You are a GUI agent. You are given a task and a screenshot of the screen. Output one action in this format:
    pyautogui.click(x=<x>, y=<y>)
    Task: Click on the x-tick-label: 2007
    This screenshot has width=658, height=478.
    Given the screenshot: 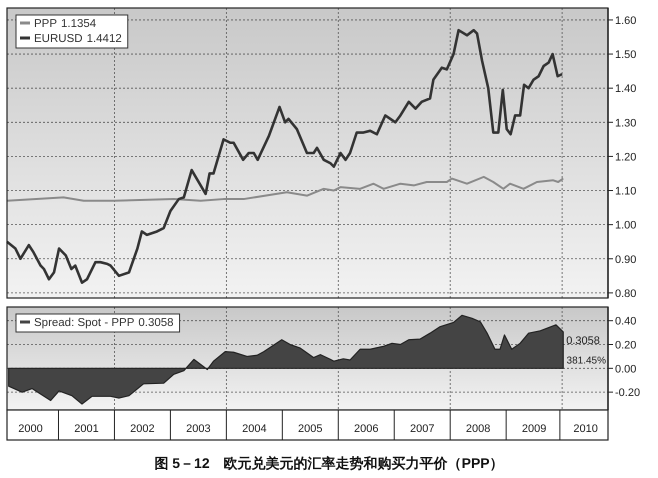 What is the action you would take?
    pyautogui.click(x=422, y=429)
    